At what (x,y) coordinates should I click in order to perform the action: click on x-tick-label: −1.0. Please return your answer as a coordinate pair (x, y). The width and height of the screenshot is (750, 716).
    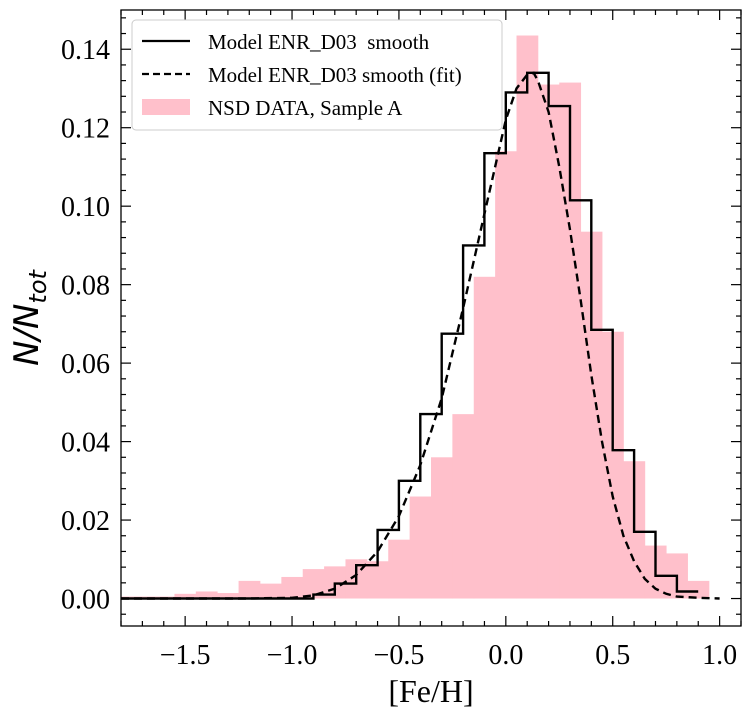
    Looking at the image, I should click on (292, 655).